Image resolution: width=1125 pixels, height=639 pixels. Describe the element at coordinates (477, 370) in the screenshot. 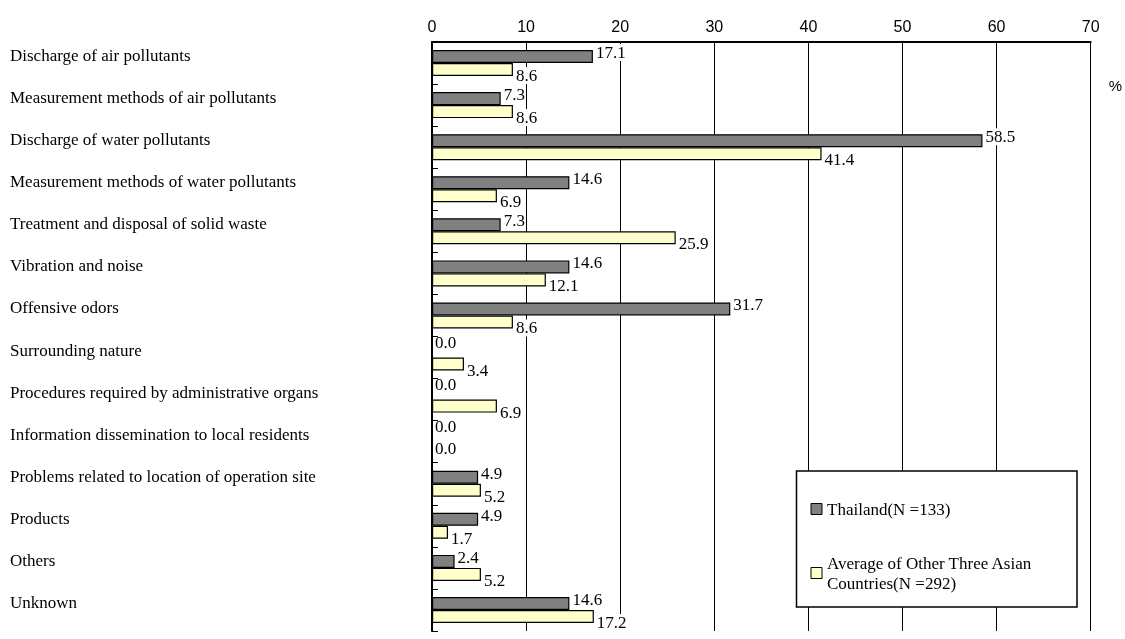

I see `data-label: 3.4` at that location.